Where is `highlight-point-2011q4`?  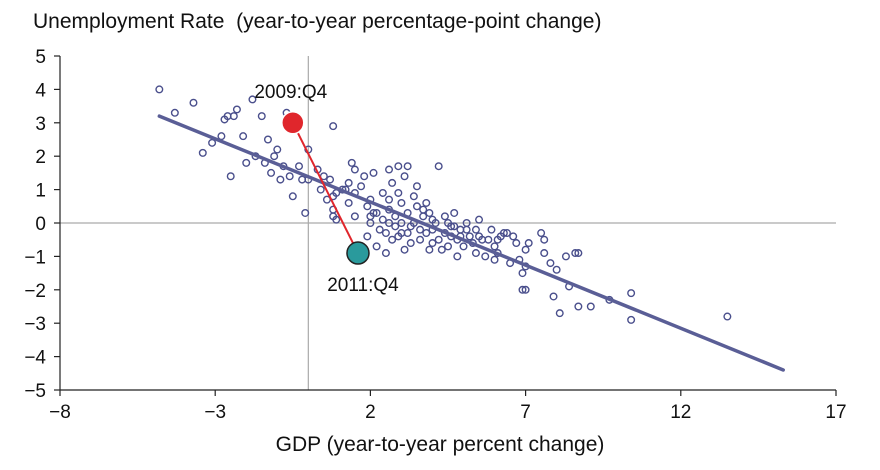 highlight-point-2011q4 is located at coordinates (358, 253).